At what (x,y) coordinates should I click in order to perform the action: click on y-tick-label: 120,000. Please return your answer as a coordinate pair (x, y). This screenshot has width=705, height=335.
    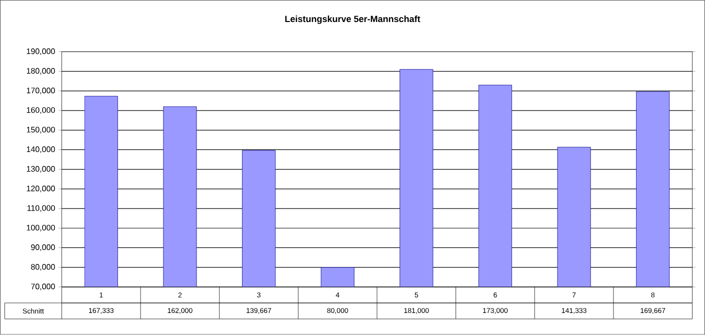
    Looking at the image, I should click on (40, 189).